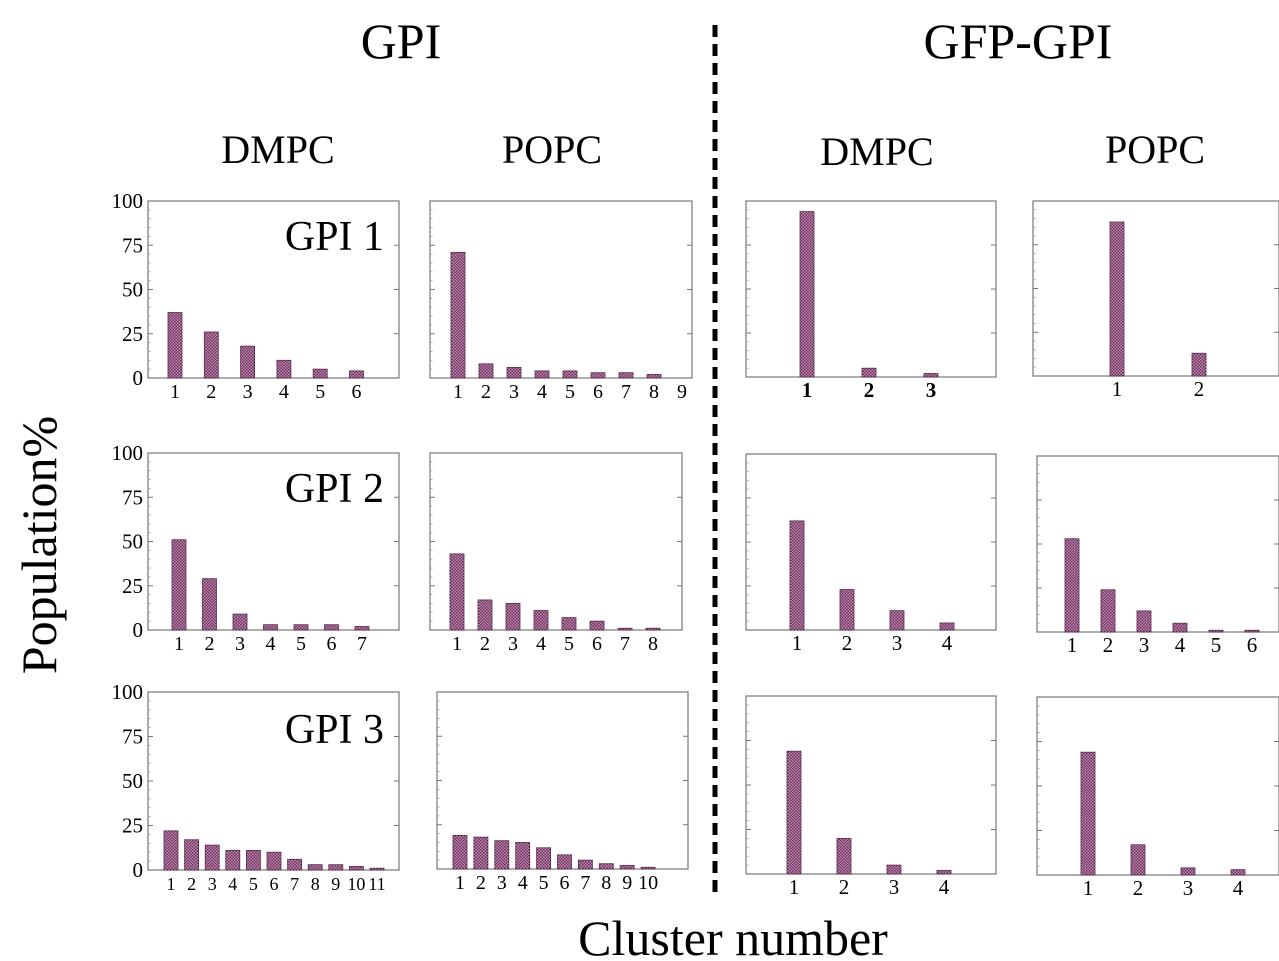  What do you see at coordinates (334, 730) in the screenshot?
I see `row-label-gpi-3: GPI 3` at bounding box center [334, 730].